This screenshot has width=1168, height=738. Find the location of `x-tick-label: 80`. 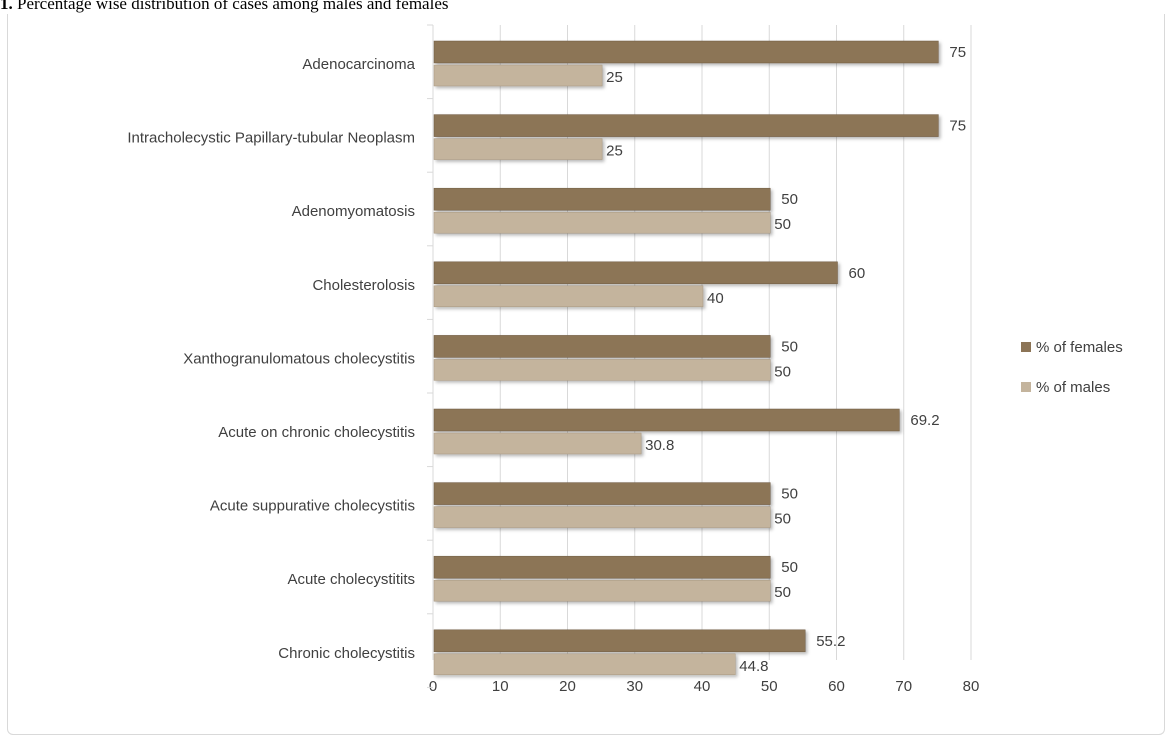

x-tick-label: 80 is located at coordinates (971, 686).